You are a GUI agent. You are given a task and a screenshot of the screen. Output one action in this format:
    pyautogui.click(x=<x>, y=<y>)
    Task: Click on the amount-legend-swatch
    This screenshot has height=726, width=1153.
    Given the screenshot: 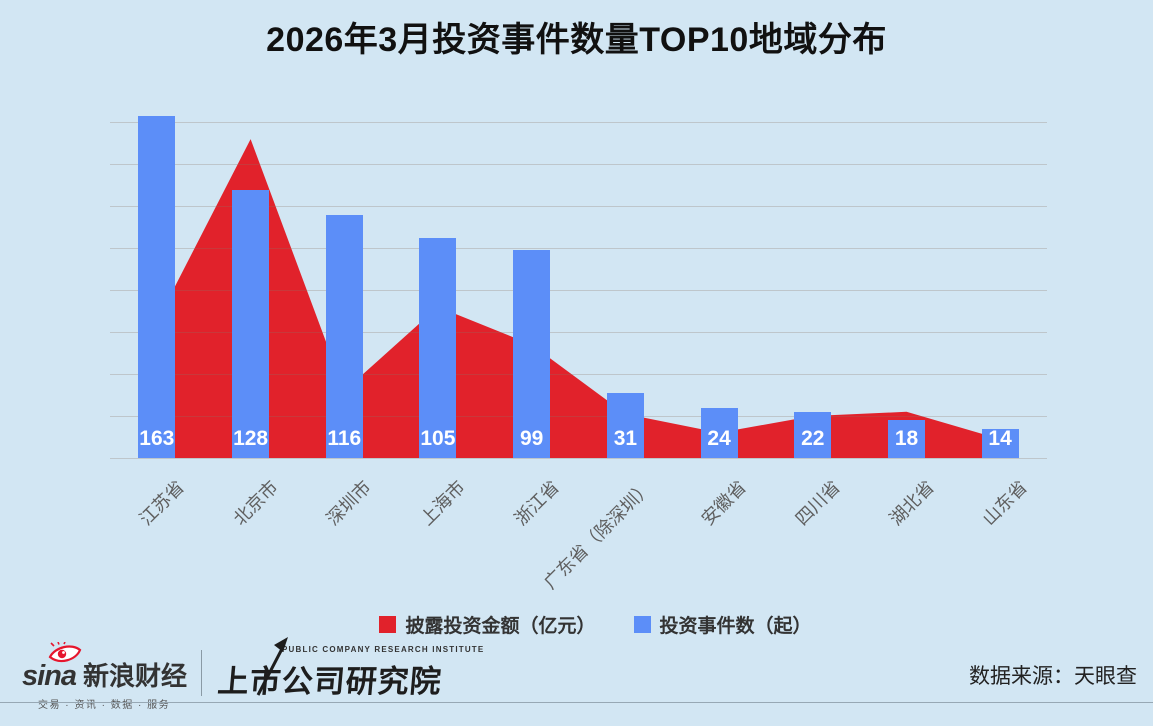 What is the action you would take?
    pyautogui.click(x=388, y=624)
    